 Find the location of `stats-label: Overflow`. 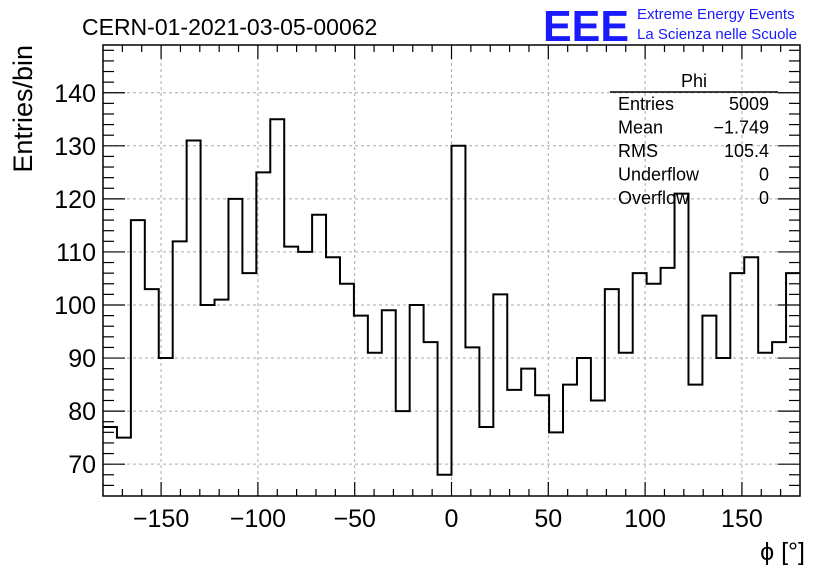

stats-label: Overflow is located at coordinates (654, 198).